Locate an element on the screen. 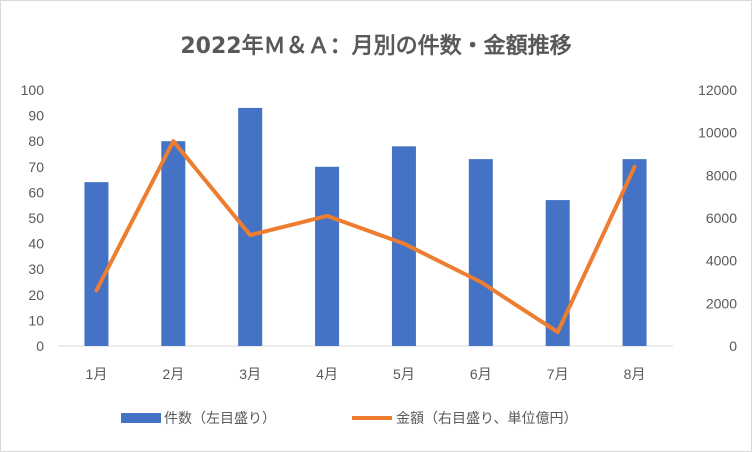 Image resolution: width=752 pixels, height=452 pixels. x-tick-label: 4月 is located at coordinates (327, 374).